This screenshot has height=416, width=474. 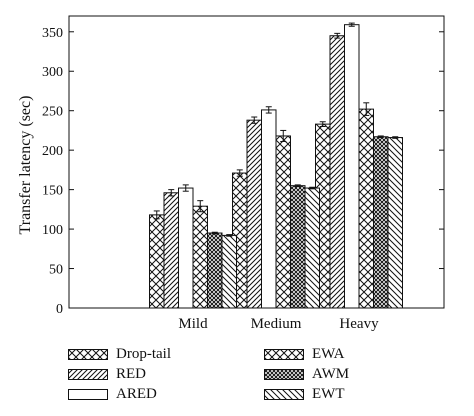 I want to click on legend-item: EWA, so click(x=304, y=354).